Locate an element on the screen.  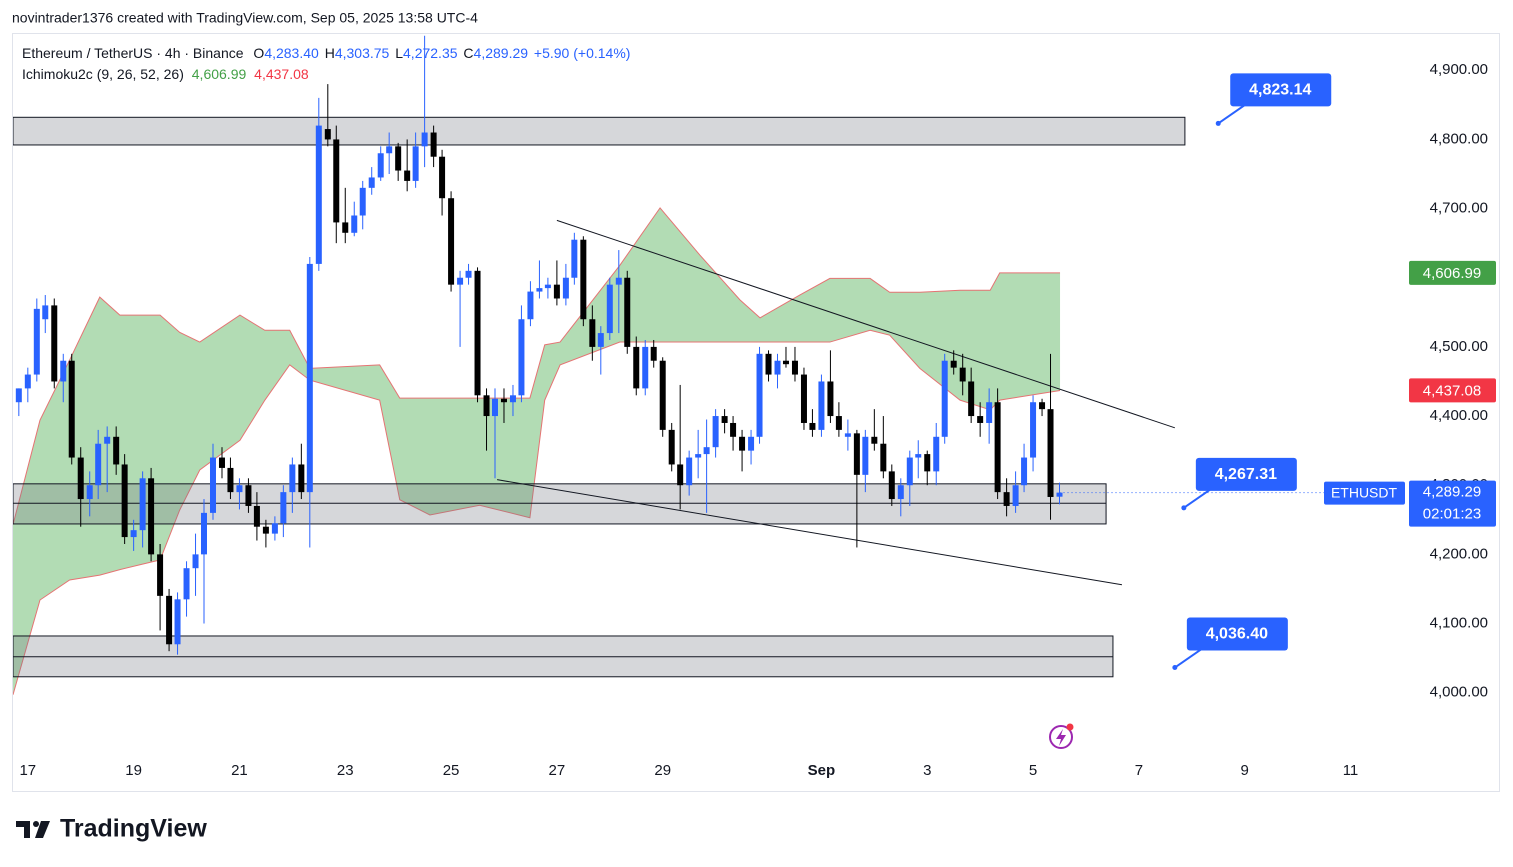
y-tick-label: 4,500.00 is located at coordinates (1459, 346).